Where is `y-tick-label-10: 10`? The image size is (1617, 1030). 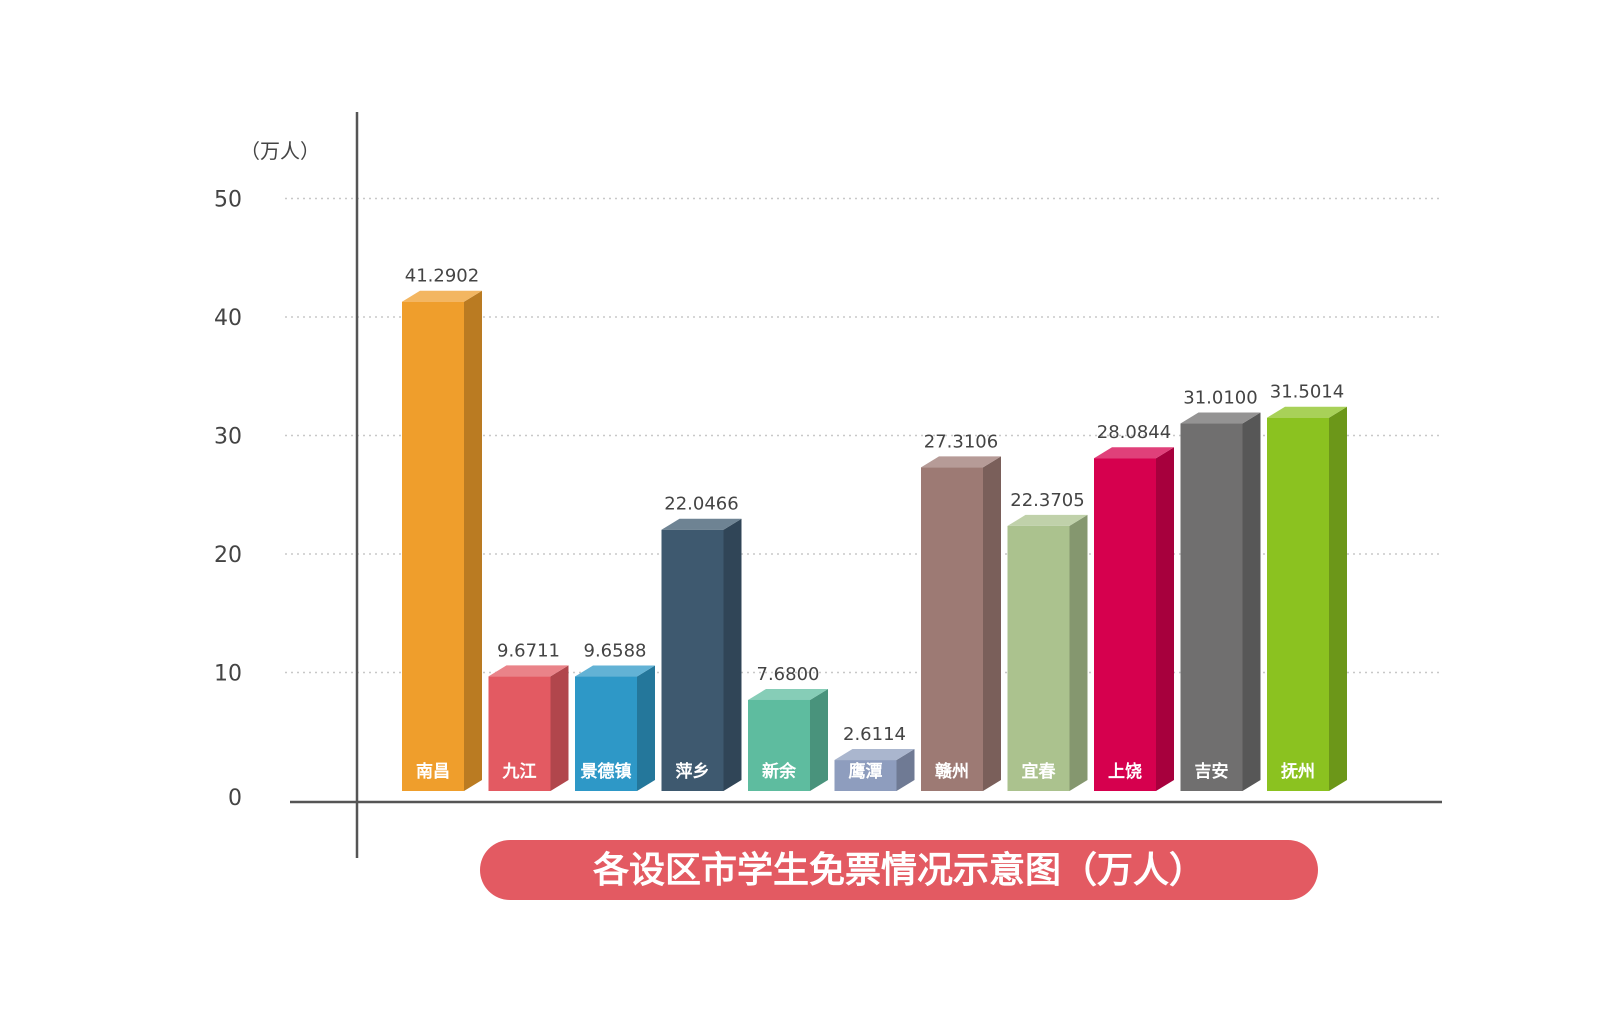
y-tick-label-10: 10 is located at coordinates (228, 674).